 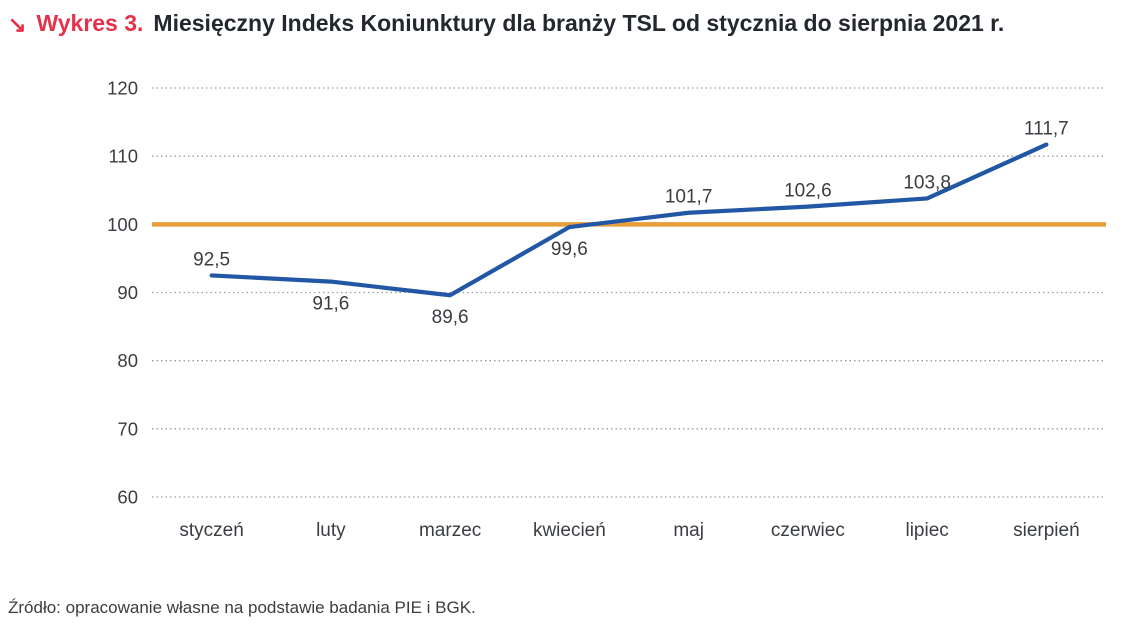 I want to click on x-axis-tick-label: kwiecień, so click(x=569, y=530).